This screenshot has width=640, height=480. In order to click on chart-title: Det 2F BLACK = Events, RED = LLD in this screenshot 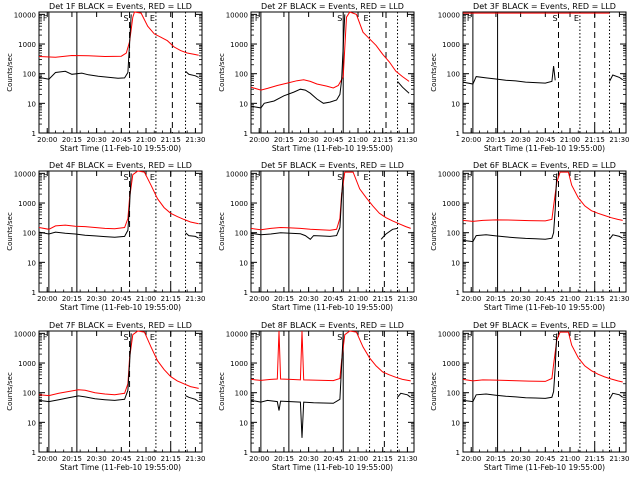, I will do `click(332, 6)`.